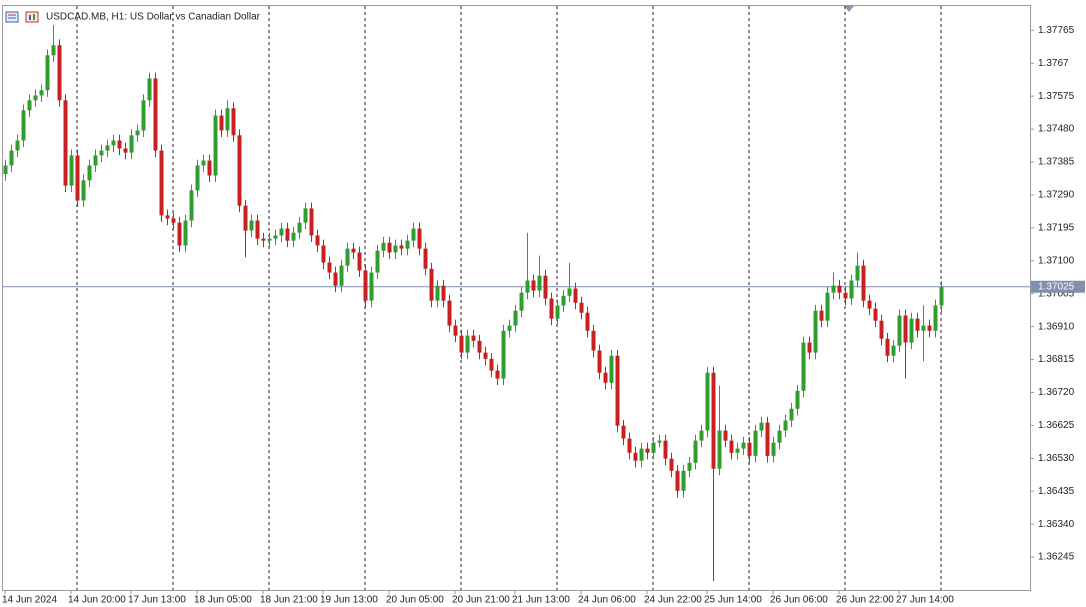 The image size is (1086, 607). What do you see at coordinates (1053, 63) in the screenshot?
I see `y-tick-label: 1.3767` at bounding box center [1053, 63].